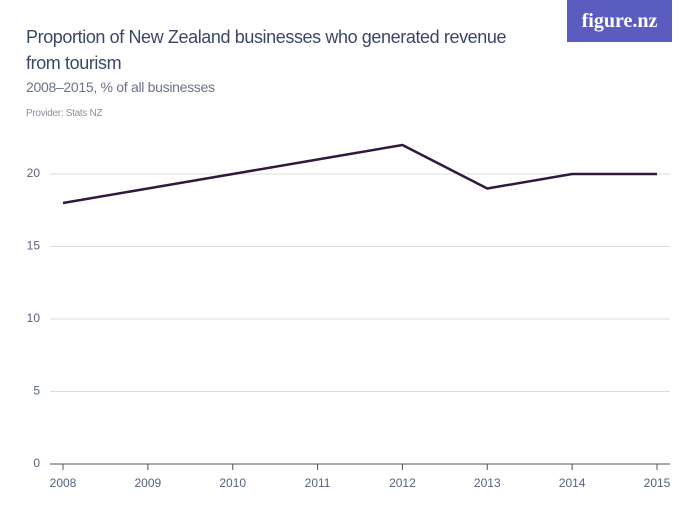  Describe the element at coordinates (64, 113) in the screenshot. I see `provider: Provider: Stats NZ` at that location.